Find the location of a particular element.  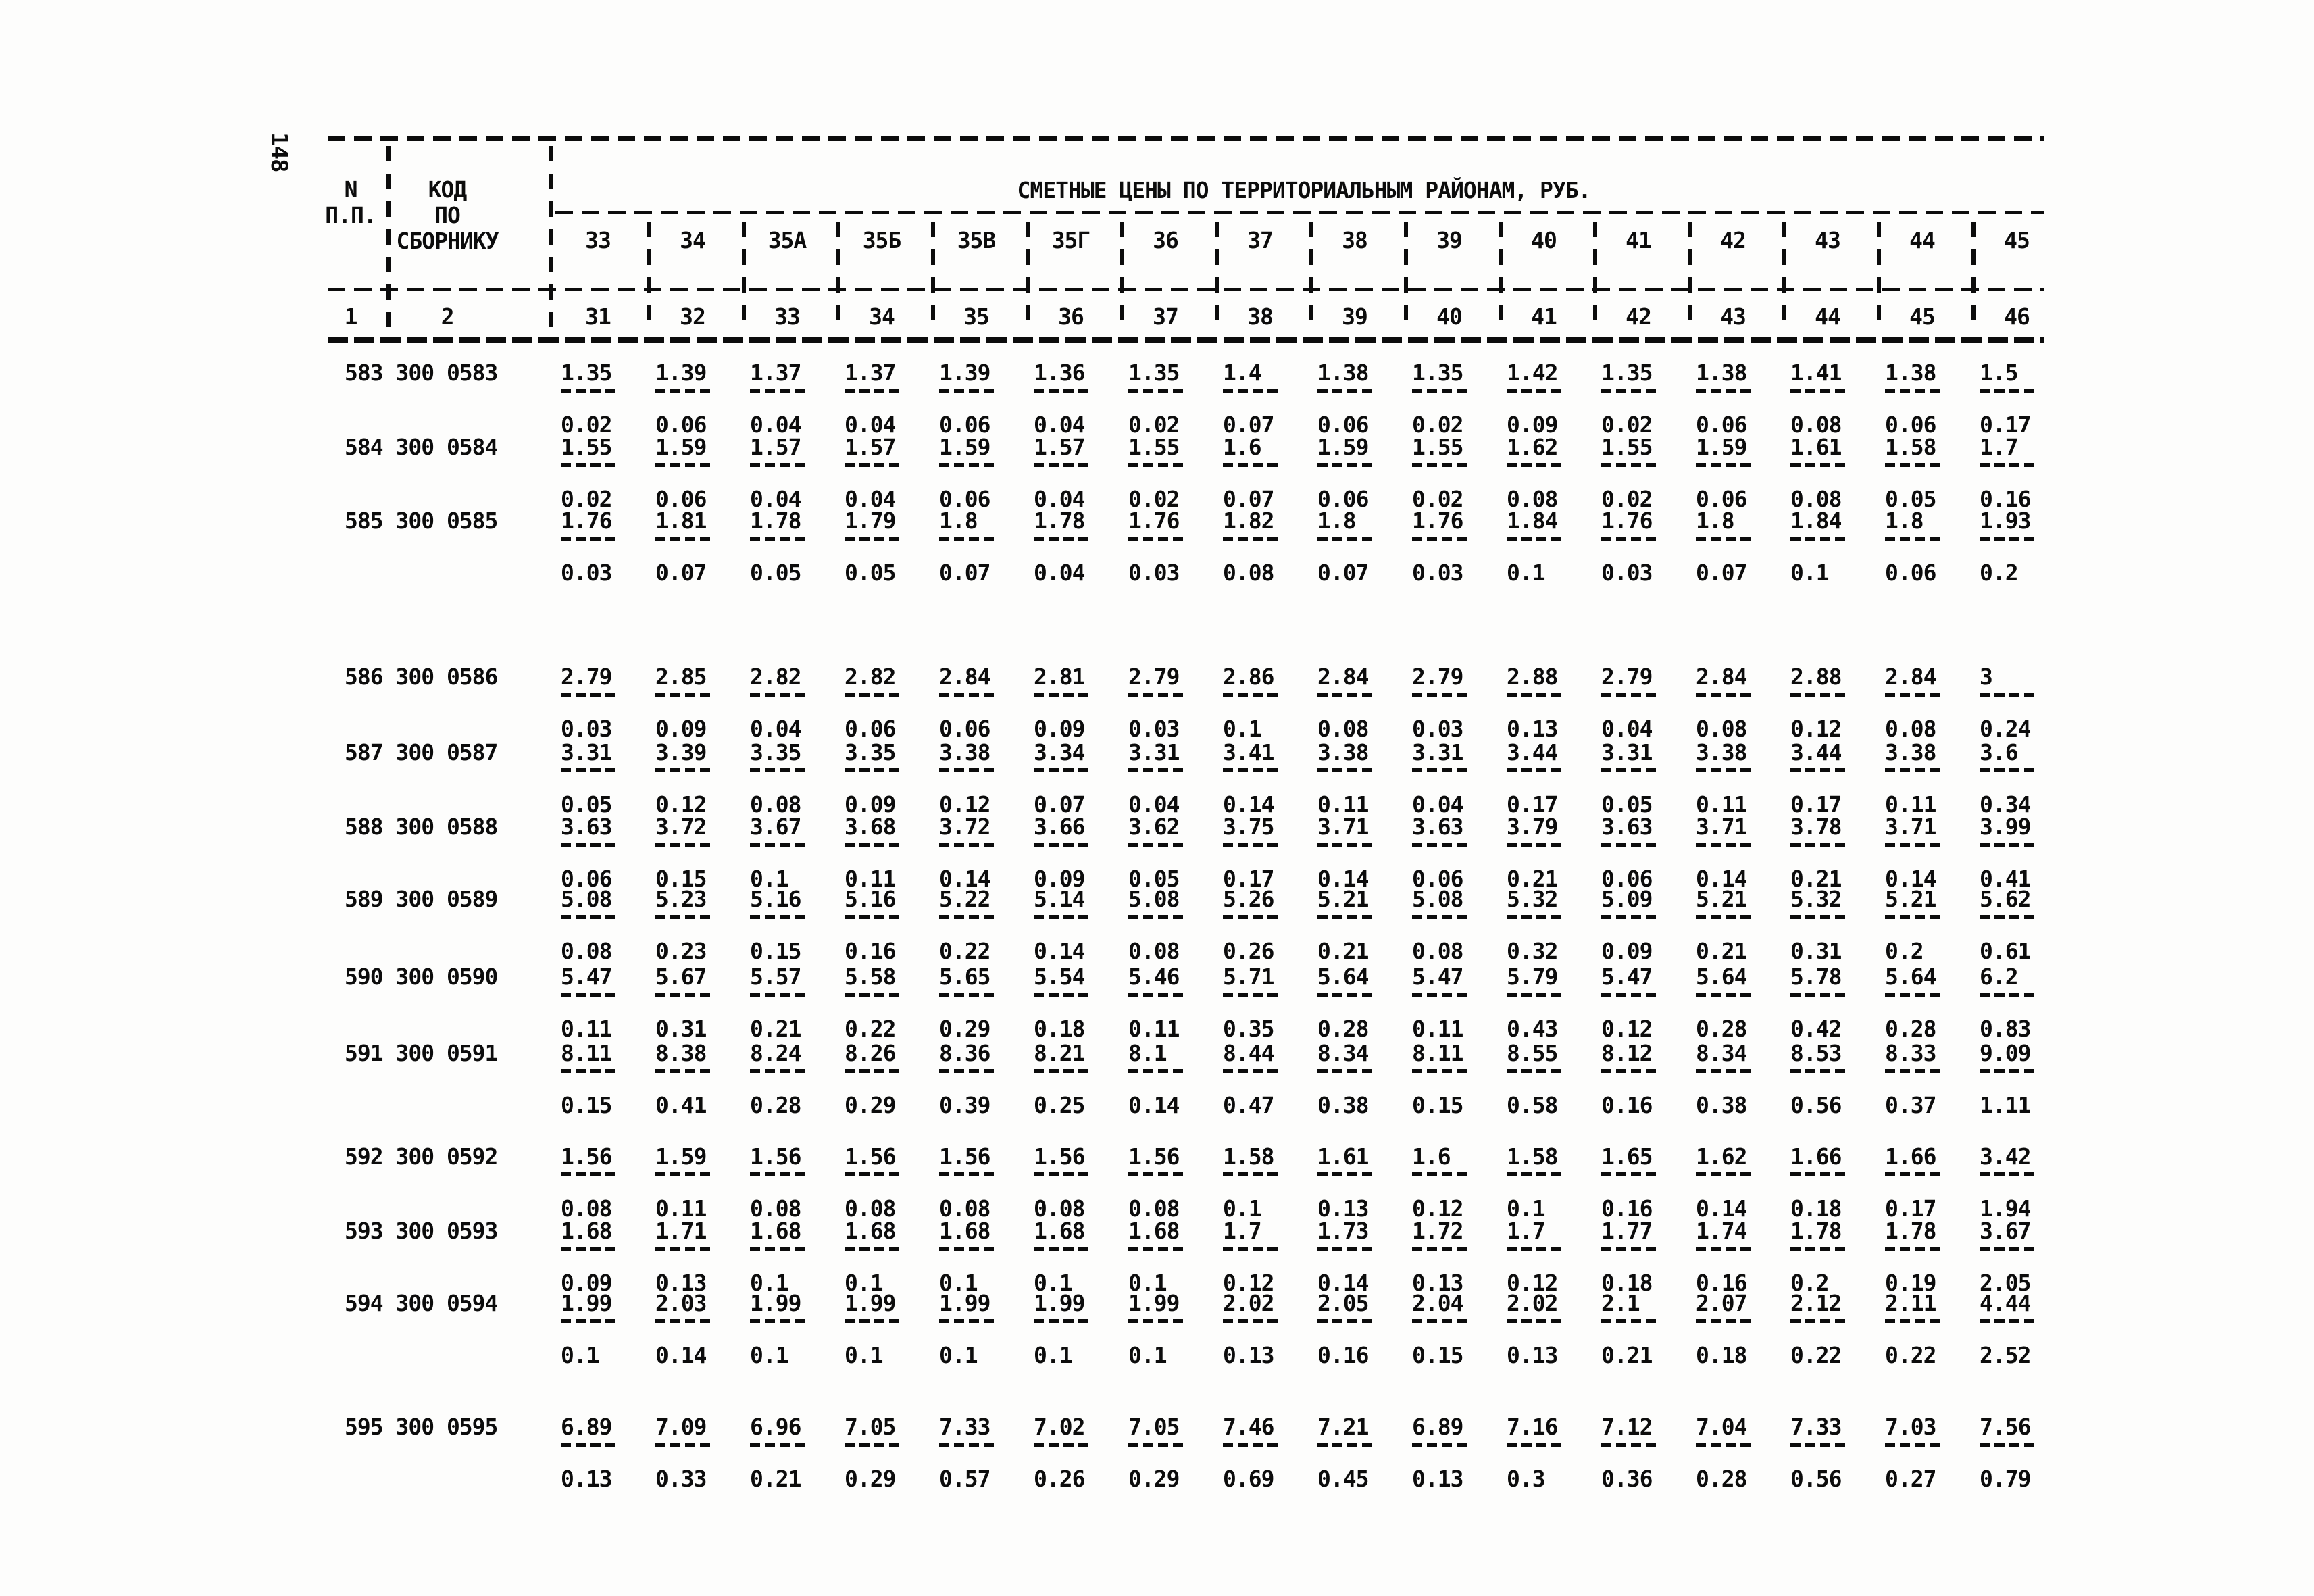

cell-upper-value: 5.26 is located at coordinates (1249, 899).